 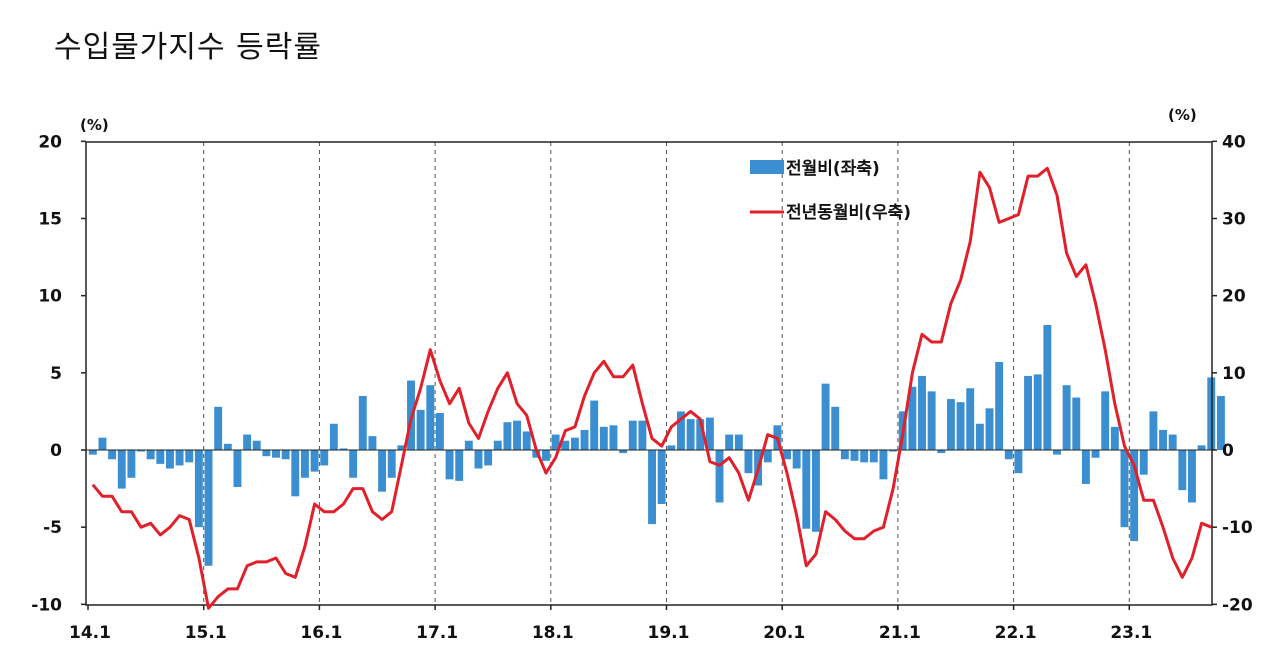 What do you see at coordinates (848, 213) in the screenshot?
I see `legend-line-label: 전년동월비(우축)` at bounding box center [848, 213].